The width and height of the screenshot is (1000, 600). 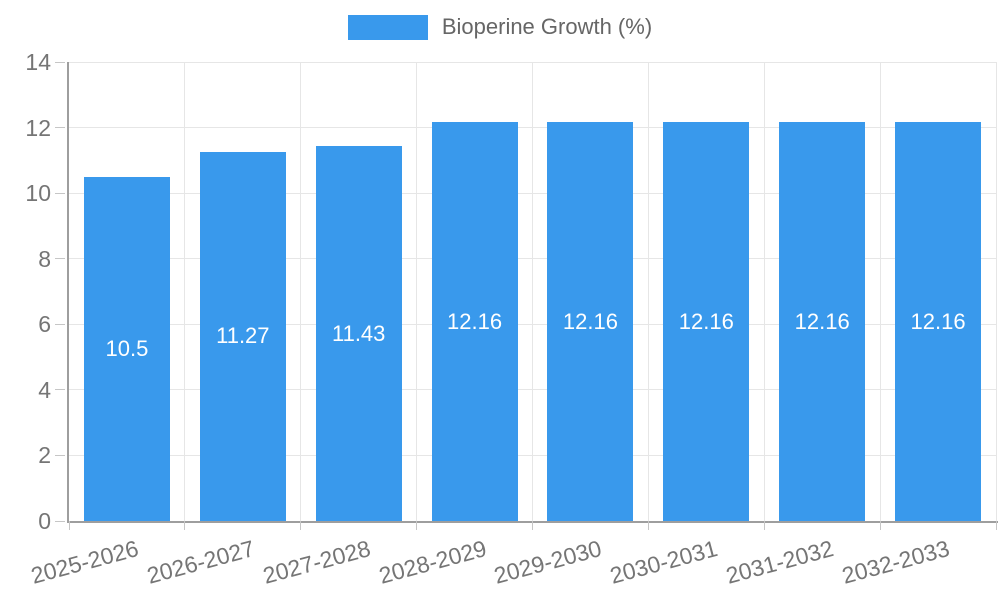 What do you see at coordinates (44, 258) in the screenshot?
I see `y-tick-label: 8` at bounding box center [44, 258].